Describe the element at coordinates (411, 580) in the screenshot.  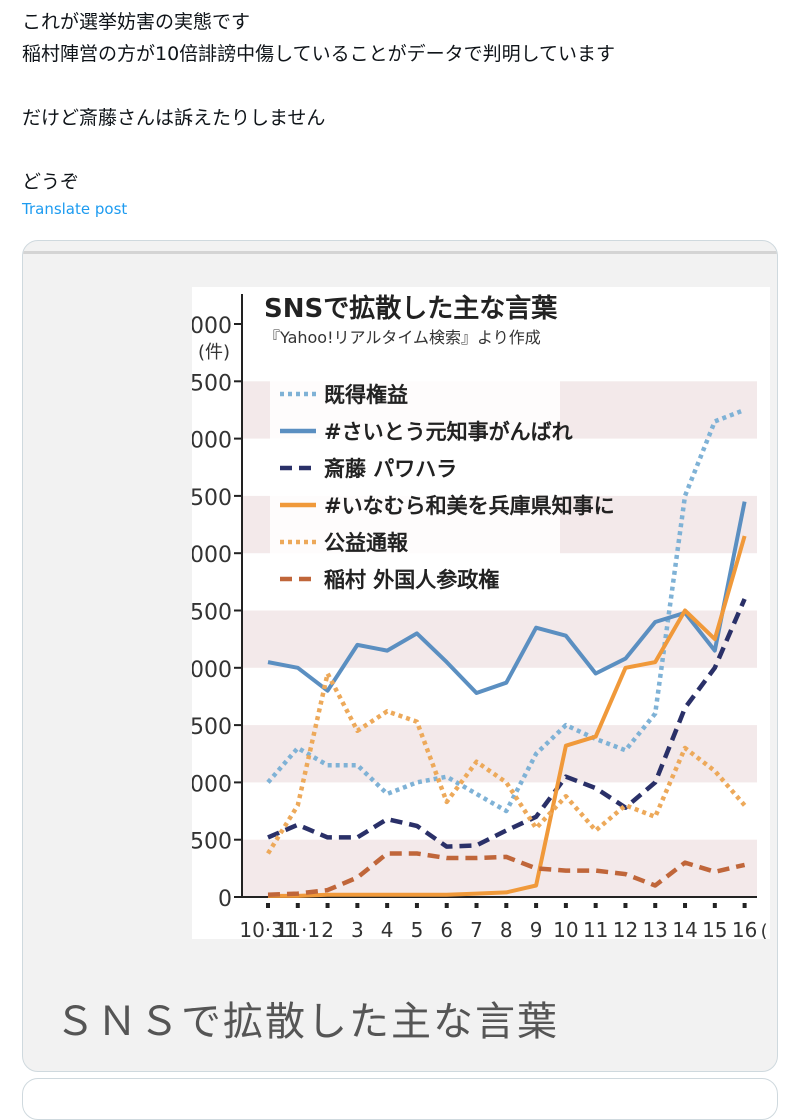
I see `legend-label: 稲村 外国人参政権` at that location.